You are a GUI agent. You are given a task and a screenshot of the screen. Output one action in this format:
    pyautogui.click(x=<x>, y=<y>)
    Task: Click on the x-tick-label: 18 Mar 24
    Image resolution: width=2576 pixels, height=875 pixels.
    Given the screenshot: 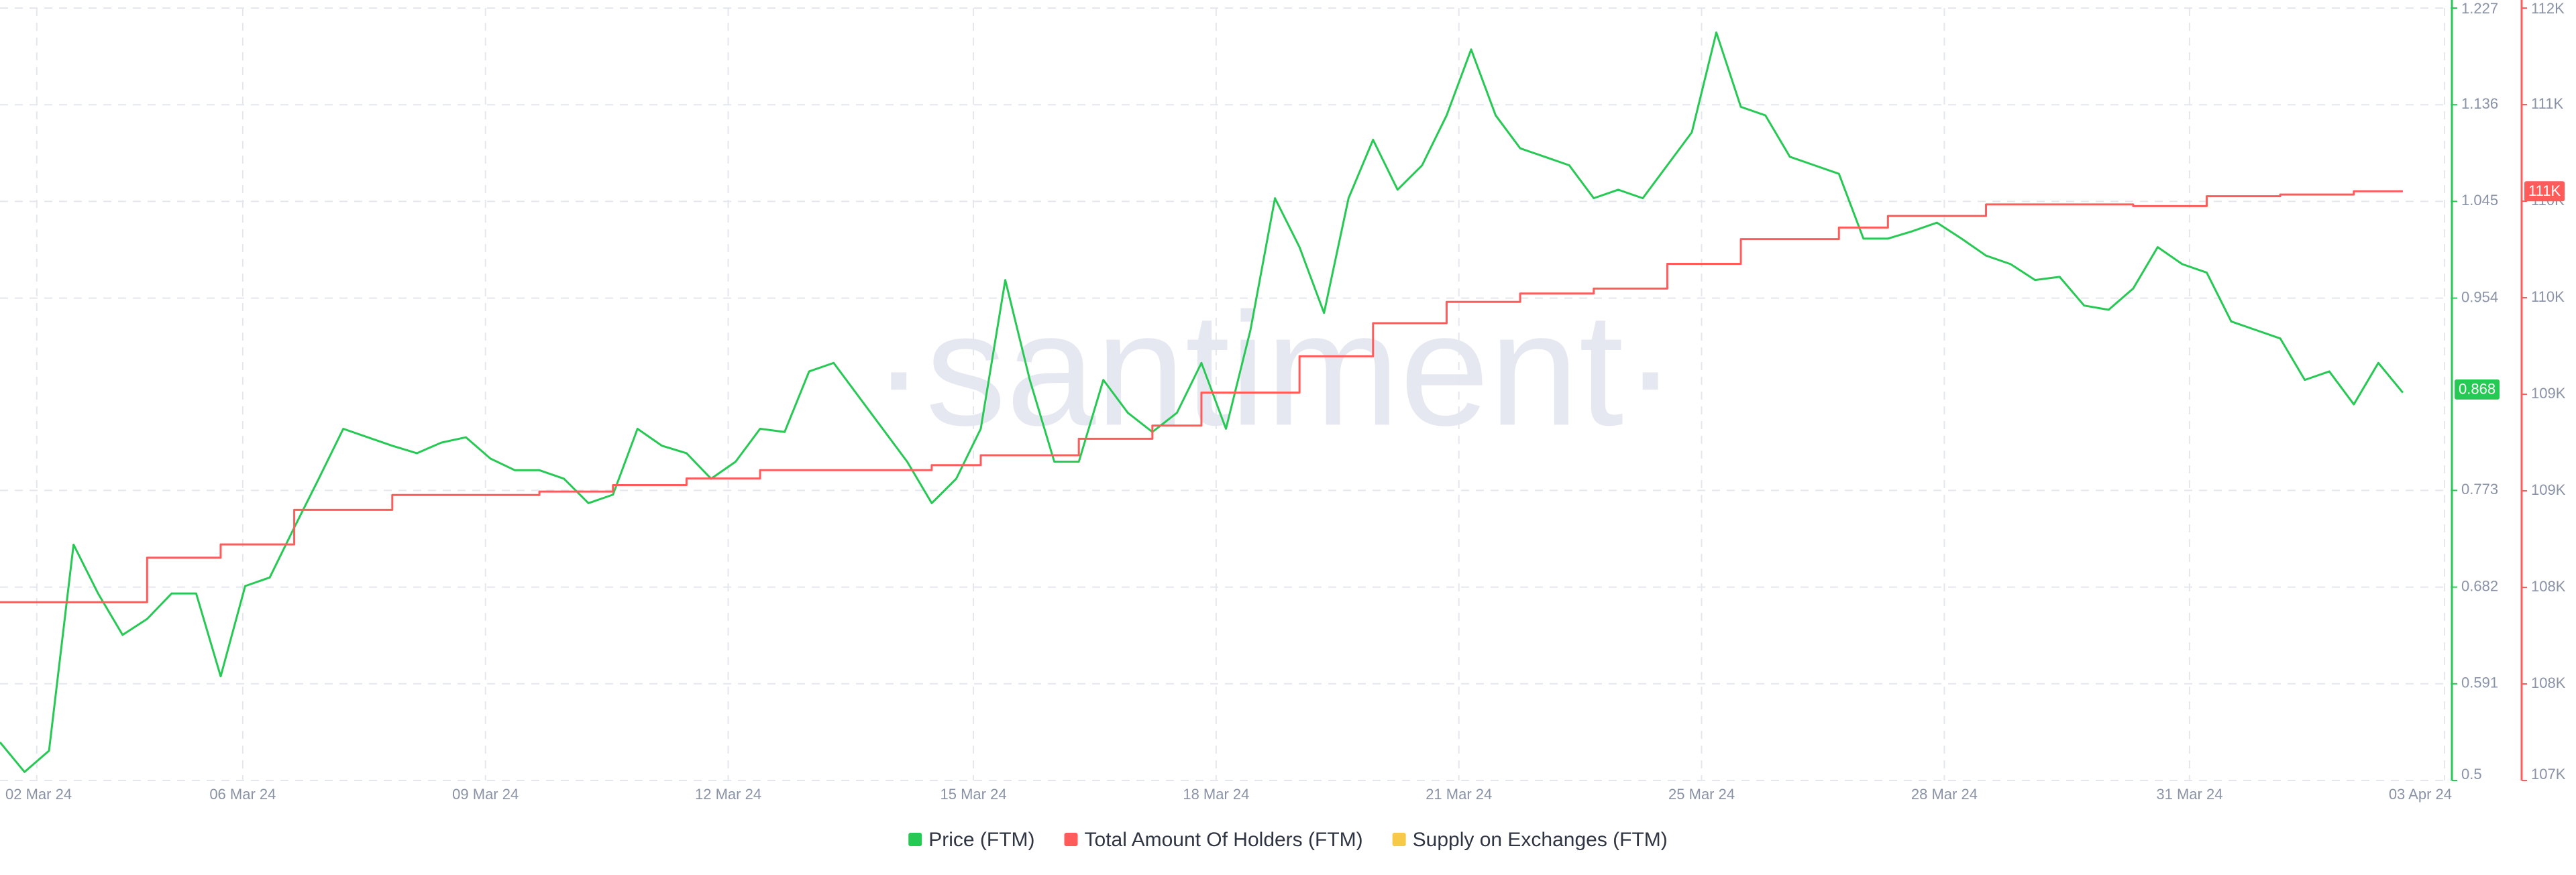 What is the action you would take?
    pyautogui.click(x=1216, y=794)
    